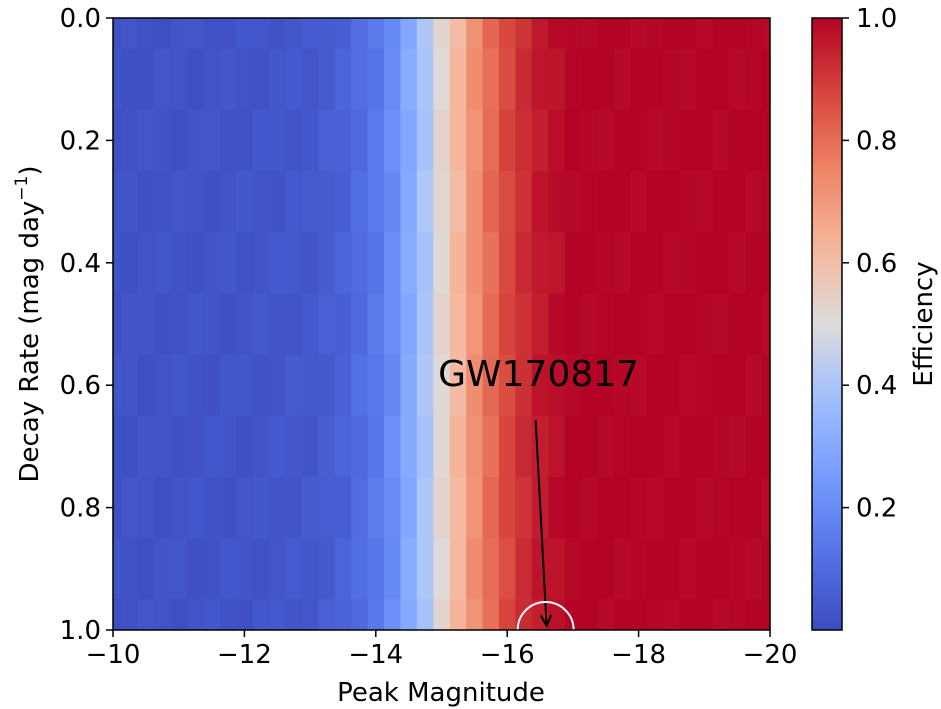 The image size is (941, 709). Describe the element at coordinates (827, 324) in the screenshot. I see `colorbar` at that location.